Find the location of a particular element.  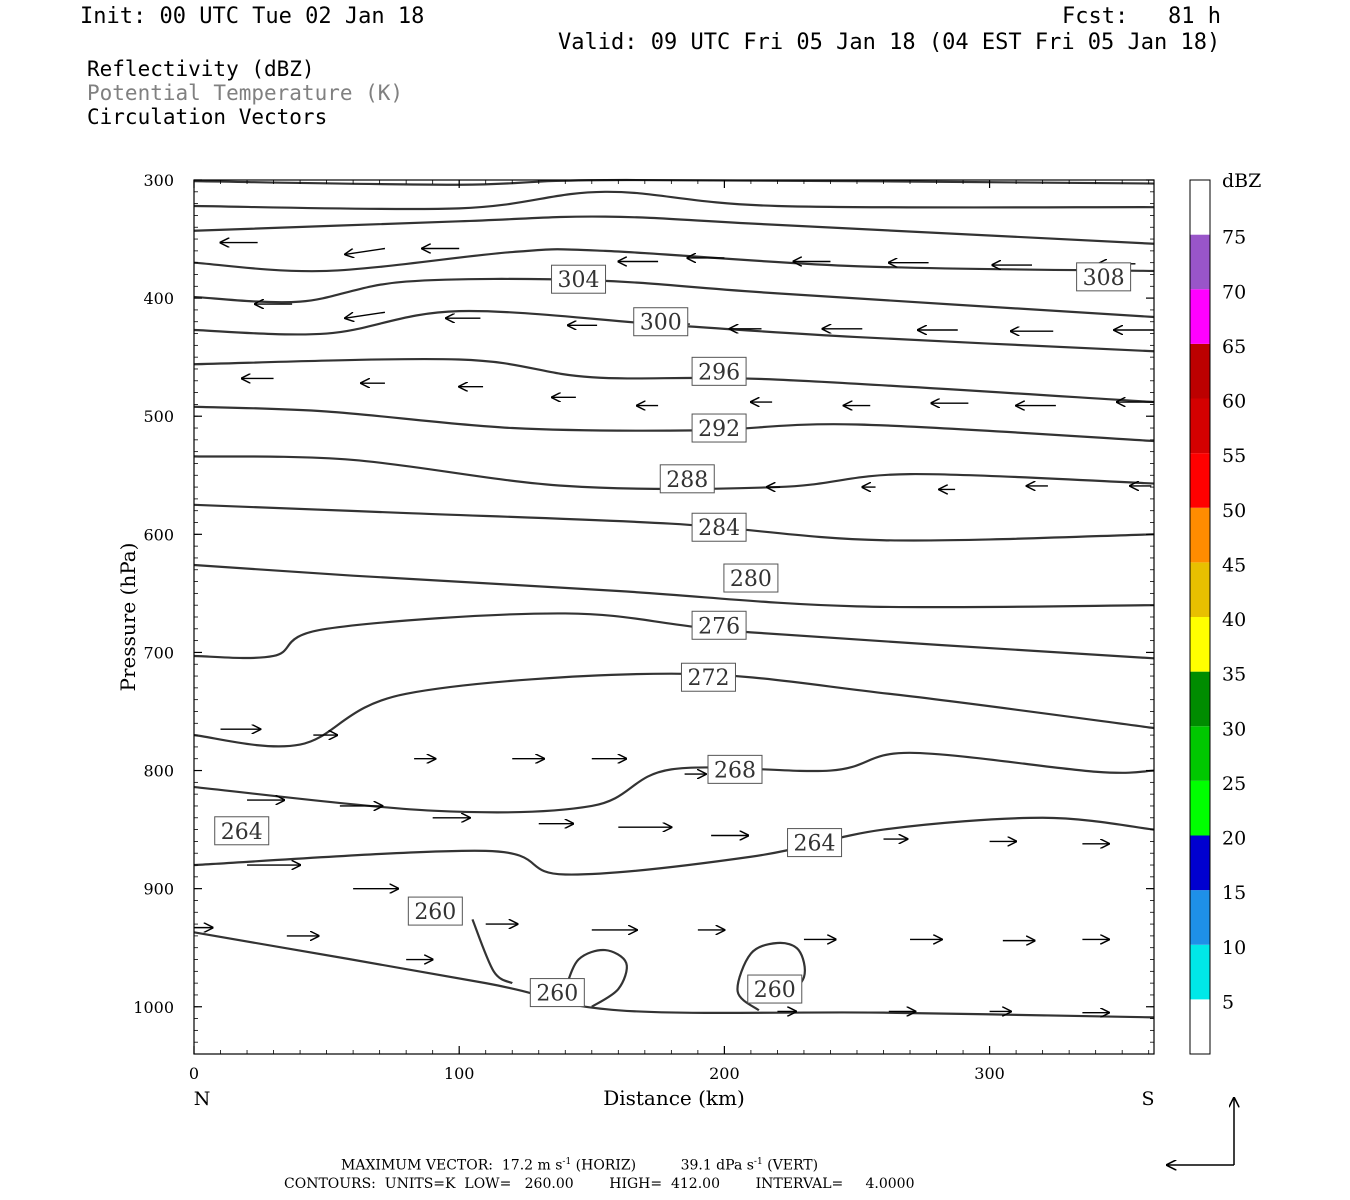

colorbar-label: 75 is located at coordinates (1234, 238).